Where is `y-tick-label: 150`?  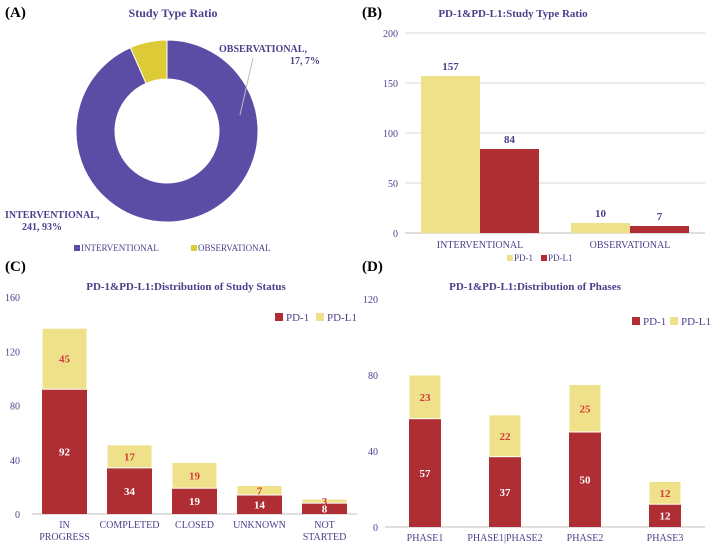
y-tick-label: 150 is located at coordinates (390, 84).